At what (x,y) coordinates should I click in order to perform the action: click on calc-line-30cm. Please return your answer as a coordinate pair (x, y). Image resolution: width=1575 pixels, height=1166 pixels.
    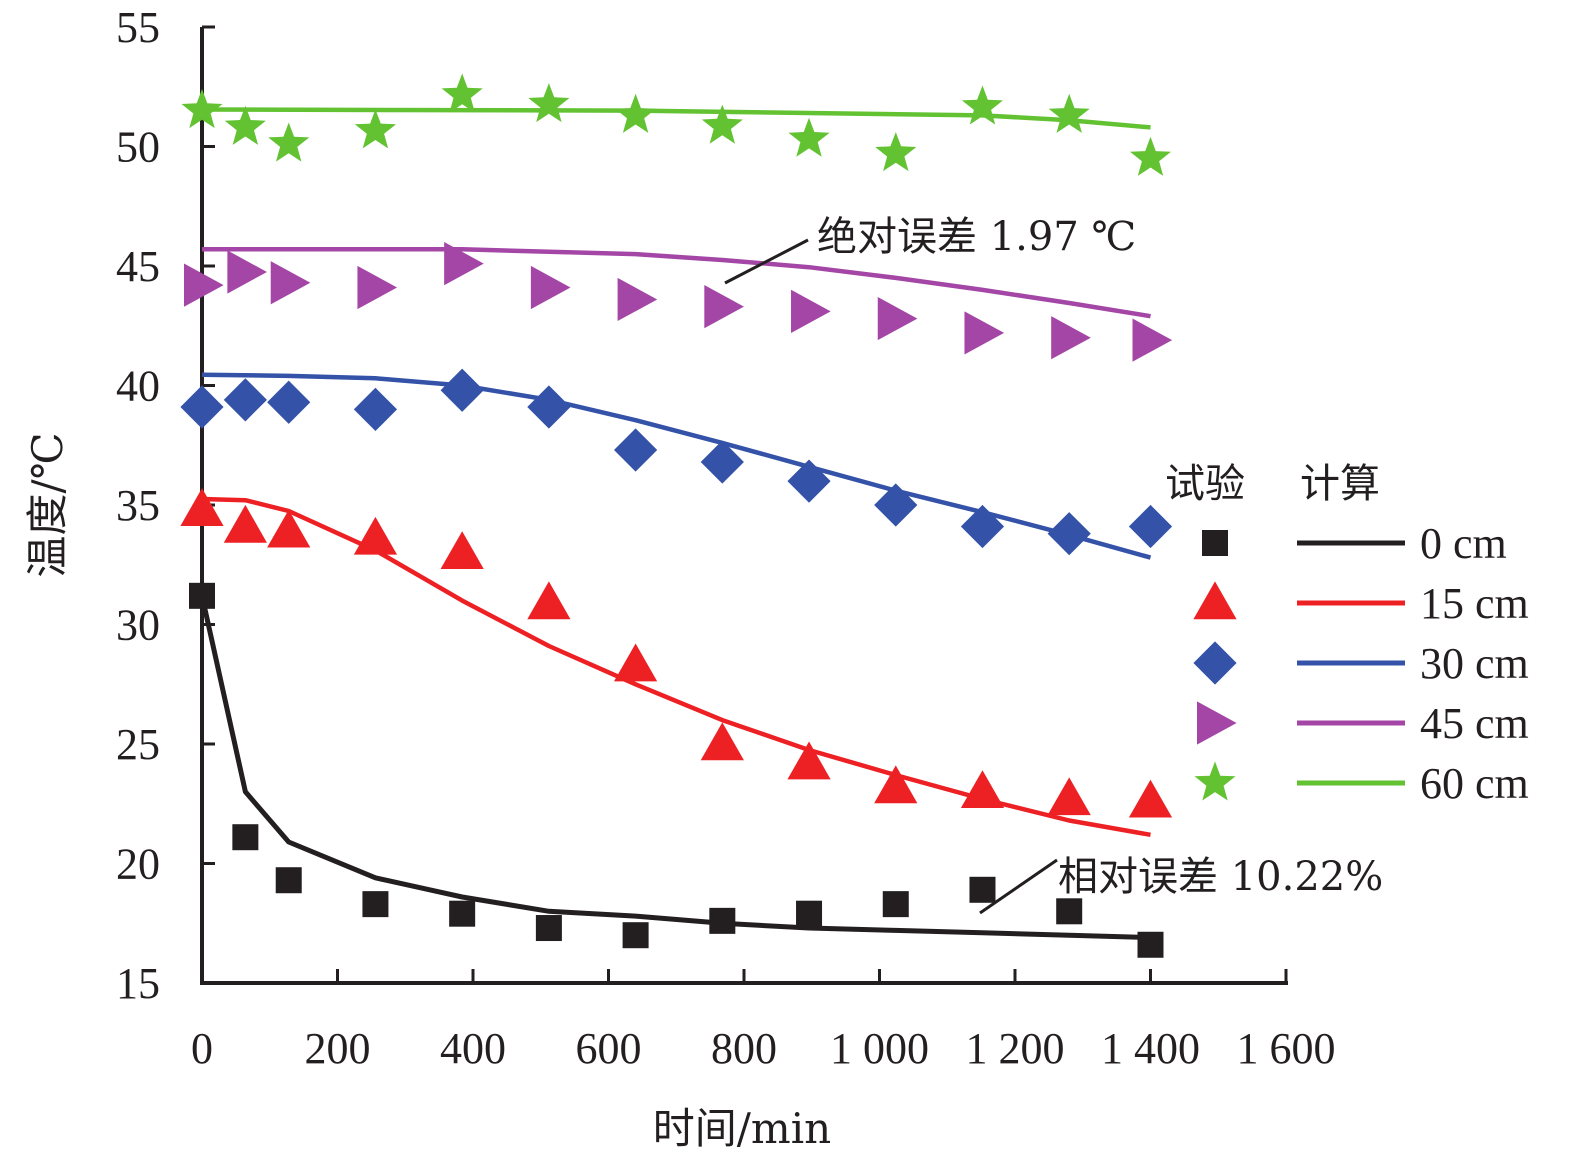
    Looking at the image, I should click on (676, 466).